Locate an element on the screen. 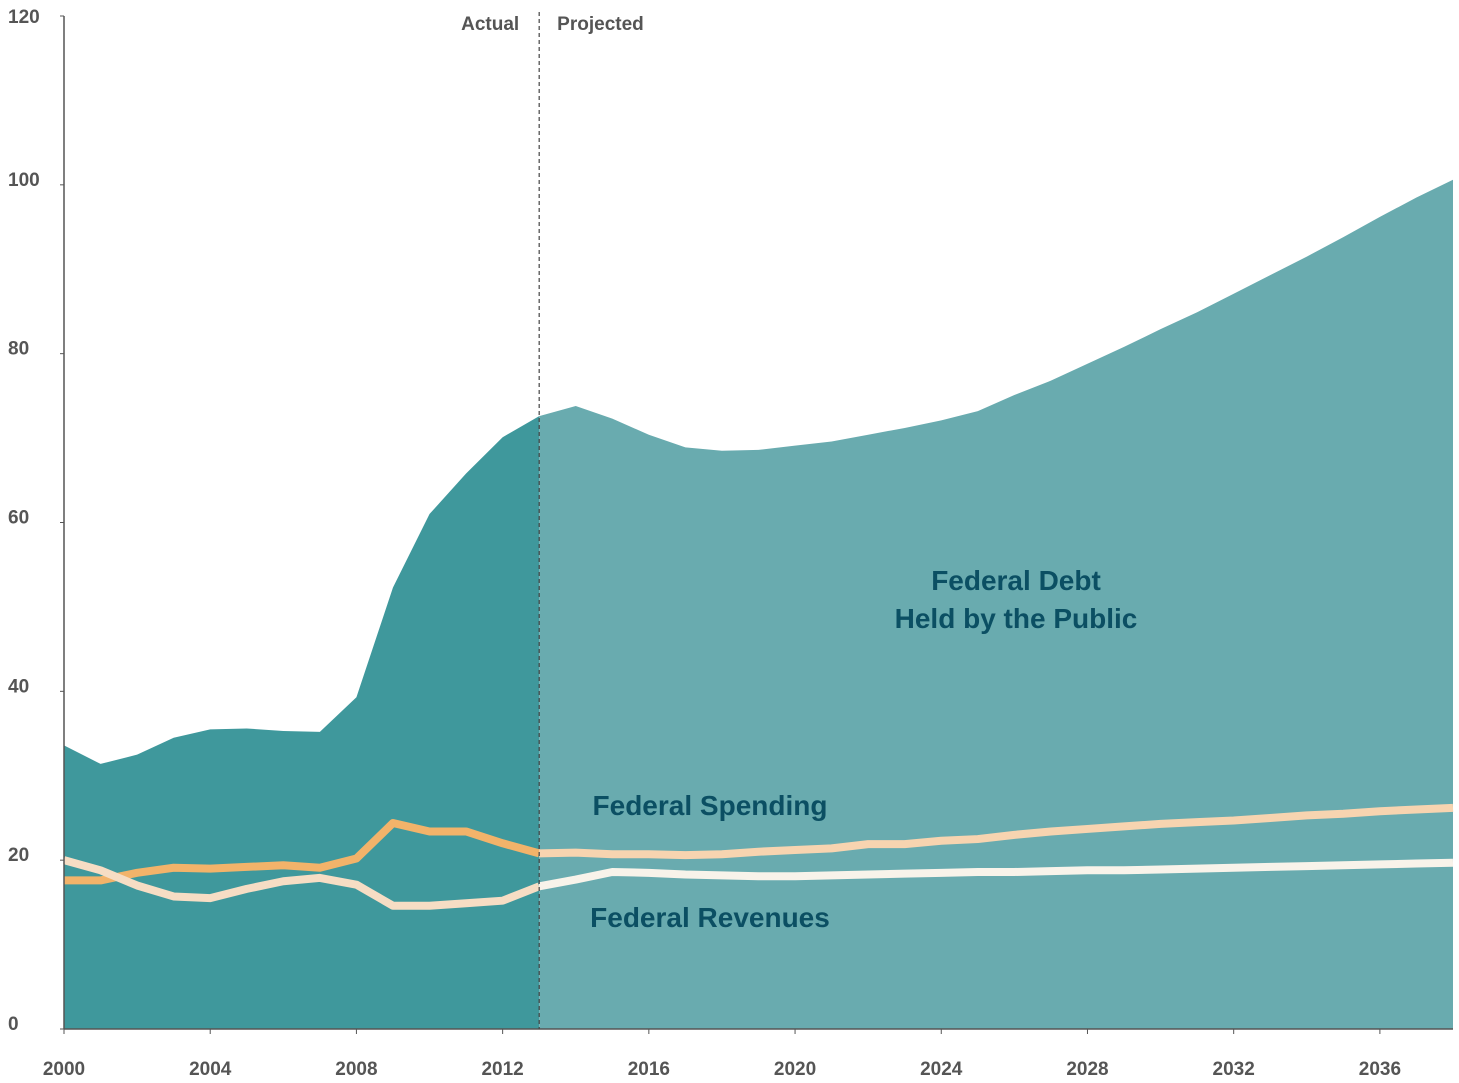 This screenshot has height=1083, width=1459. x-tick-label: 2036 is located at coordinates (1380, 1069).